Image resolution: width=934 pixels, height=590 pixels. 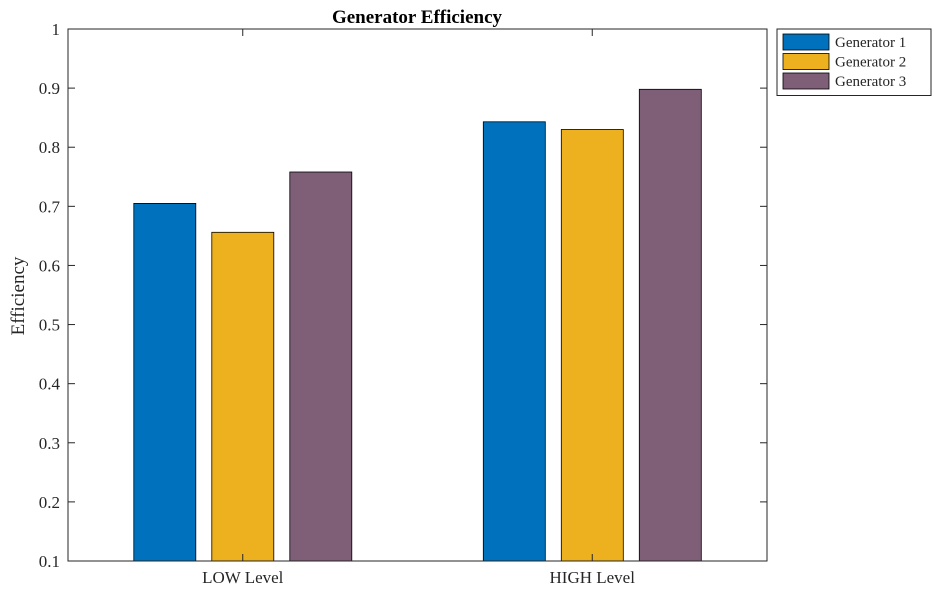 What do you see at coordinates (243, 577) in the screenshot?
I see `x-tick-label: LOW Level` at bounding box center [243, 577].